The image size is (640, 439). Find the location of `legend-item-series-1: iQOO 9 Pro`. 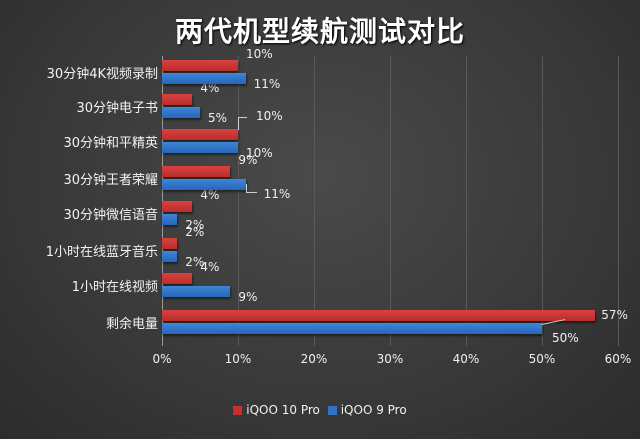

legend-item-series-1: iQOO 9 Pro is located at coordinates (367, 410).